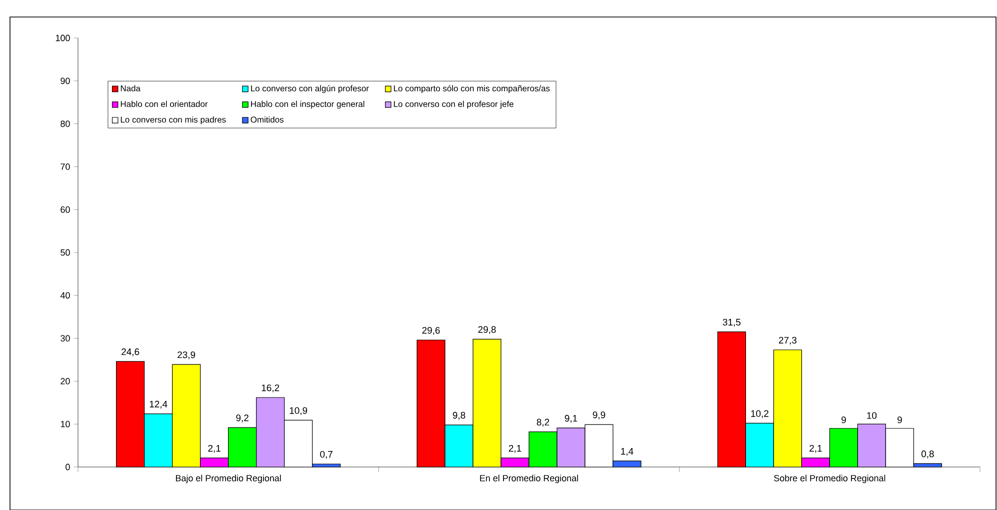  Describe the element at coordinates (787, 340) in the screenshot. I see `data-label: 27,3` at that location.